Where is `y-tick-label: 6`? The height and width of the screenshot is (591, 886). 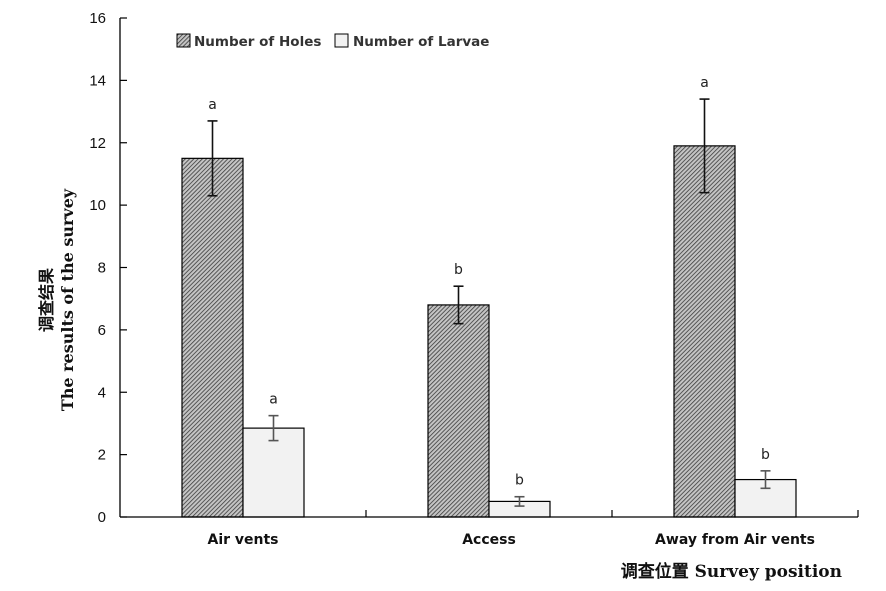
y-tick-label: 6 is located at coordinates (102, 330).